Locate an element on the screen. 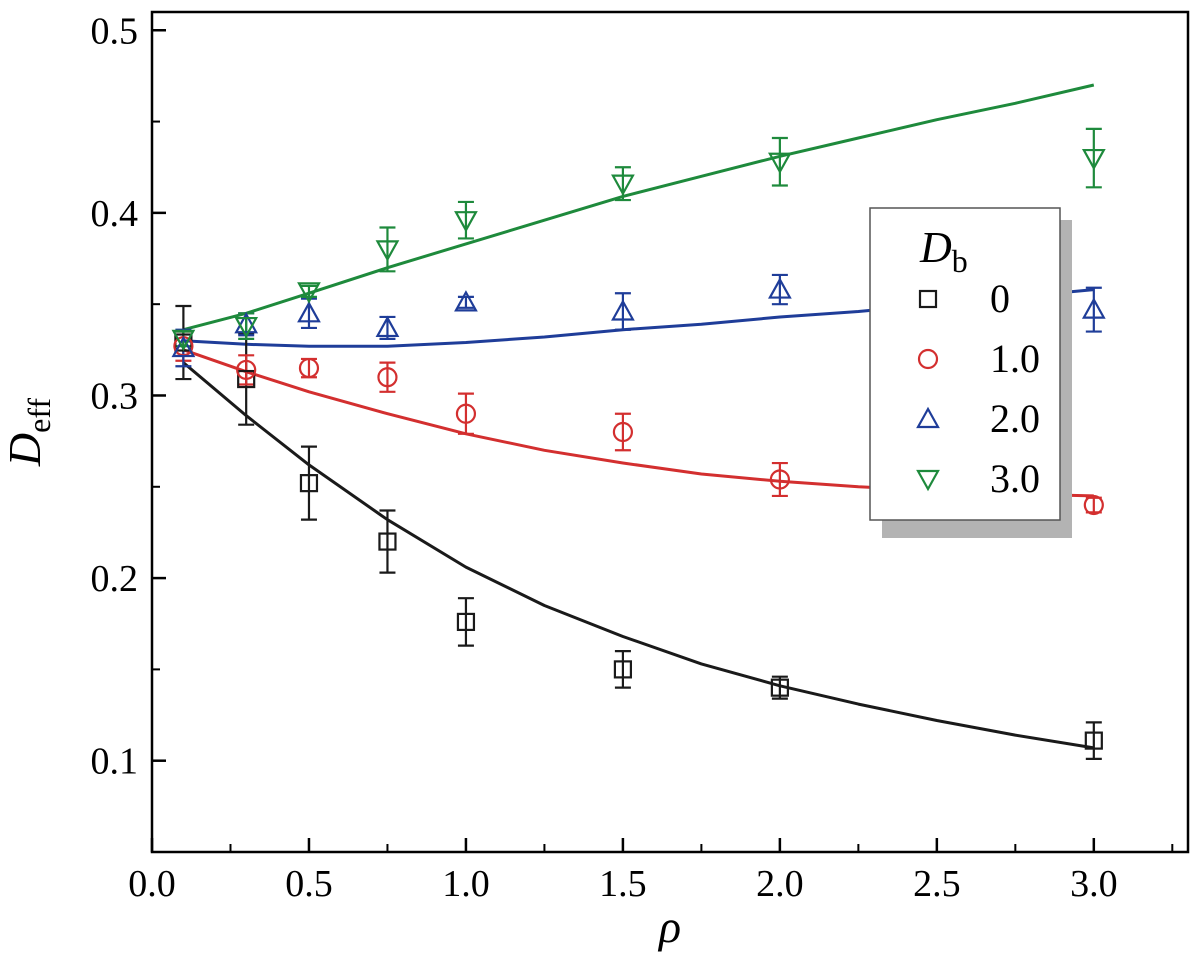 This screenshot has height=956, width=1200. legend-item-label: 2.0 is located at coordinates (1015, 418).